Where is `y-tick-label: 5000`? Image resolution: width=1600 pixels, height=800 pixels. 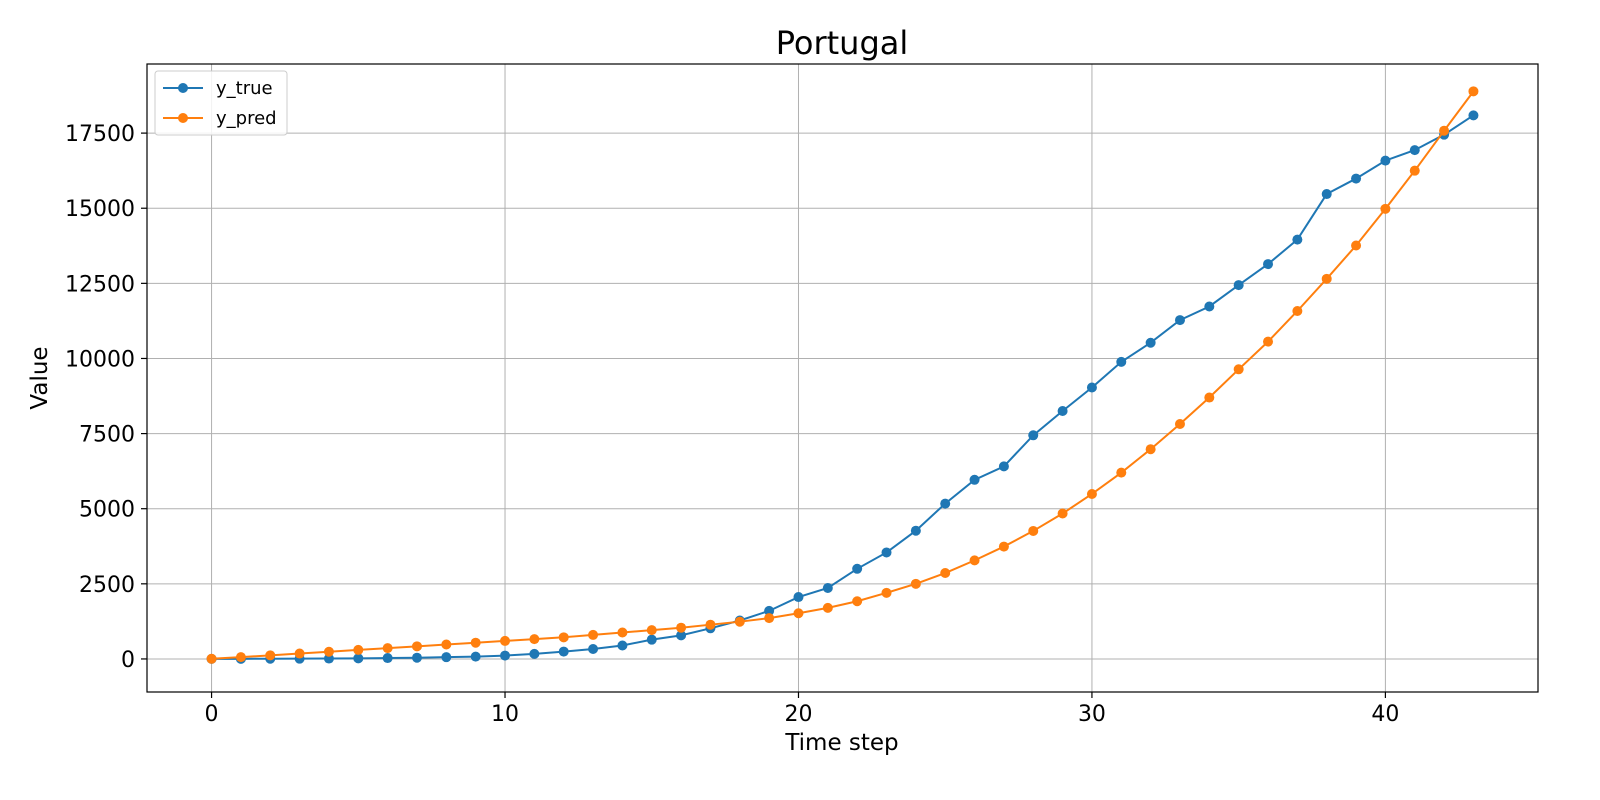
y-tick-label: 5000 is located at coordinates (107, 510).